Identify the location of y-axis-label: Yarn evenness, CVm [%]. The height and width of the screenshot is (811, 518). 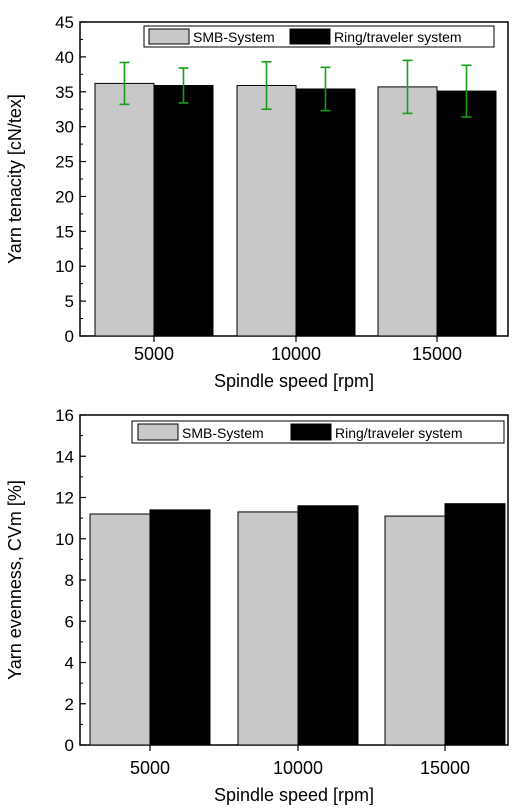
(15, 580).